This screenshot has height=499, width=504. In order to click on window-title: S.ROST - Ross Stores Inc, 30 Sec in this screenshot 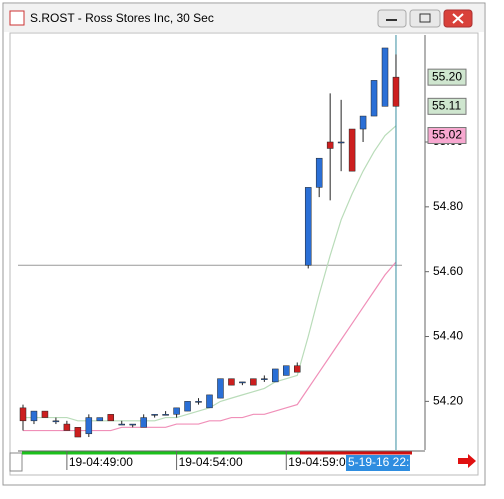, I will do `click(122, 18)`.